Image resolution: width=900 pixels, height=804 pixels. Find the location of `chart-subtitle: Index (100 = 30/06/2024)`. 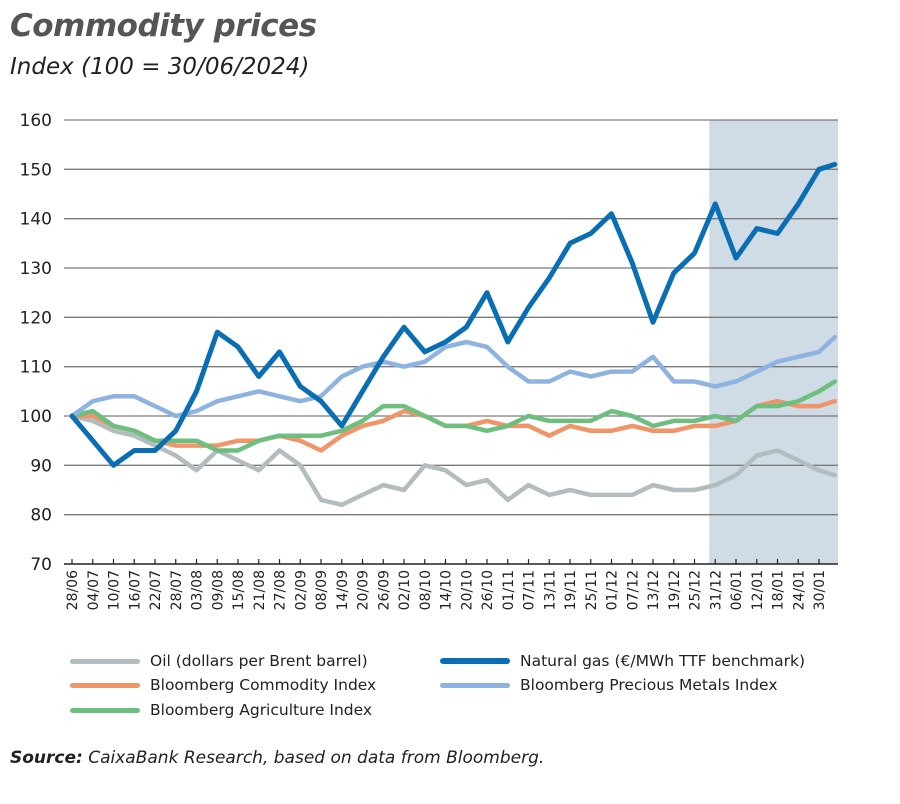

chart-subtitle: Index (100 = 30/06/2024) is located at coordinates (160, 67).